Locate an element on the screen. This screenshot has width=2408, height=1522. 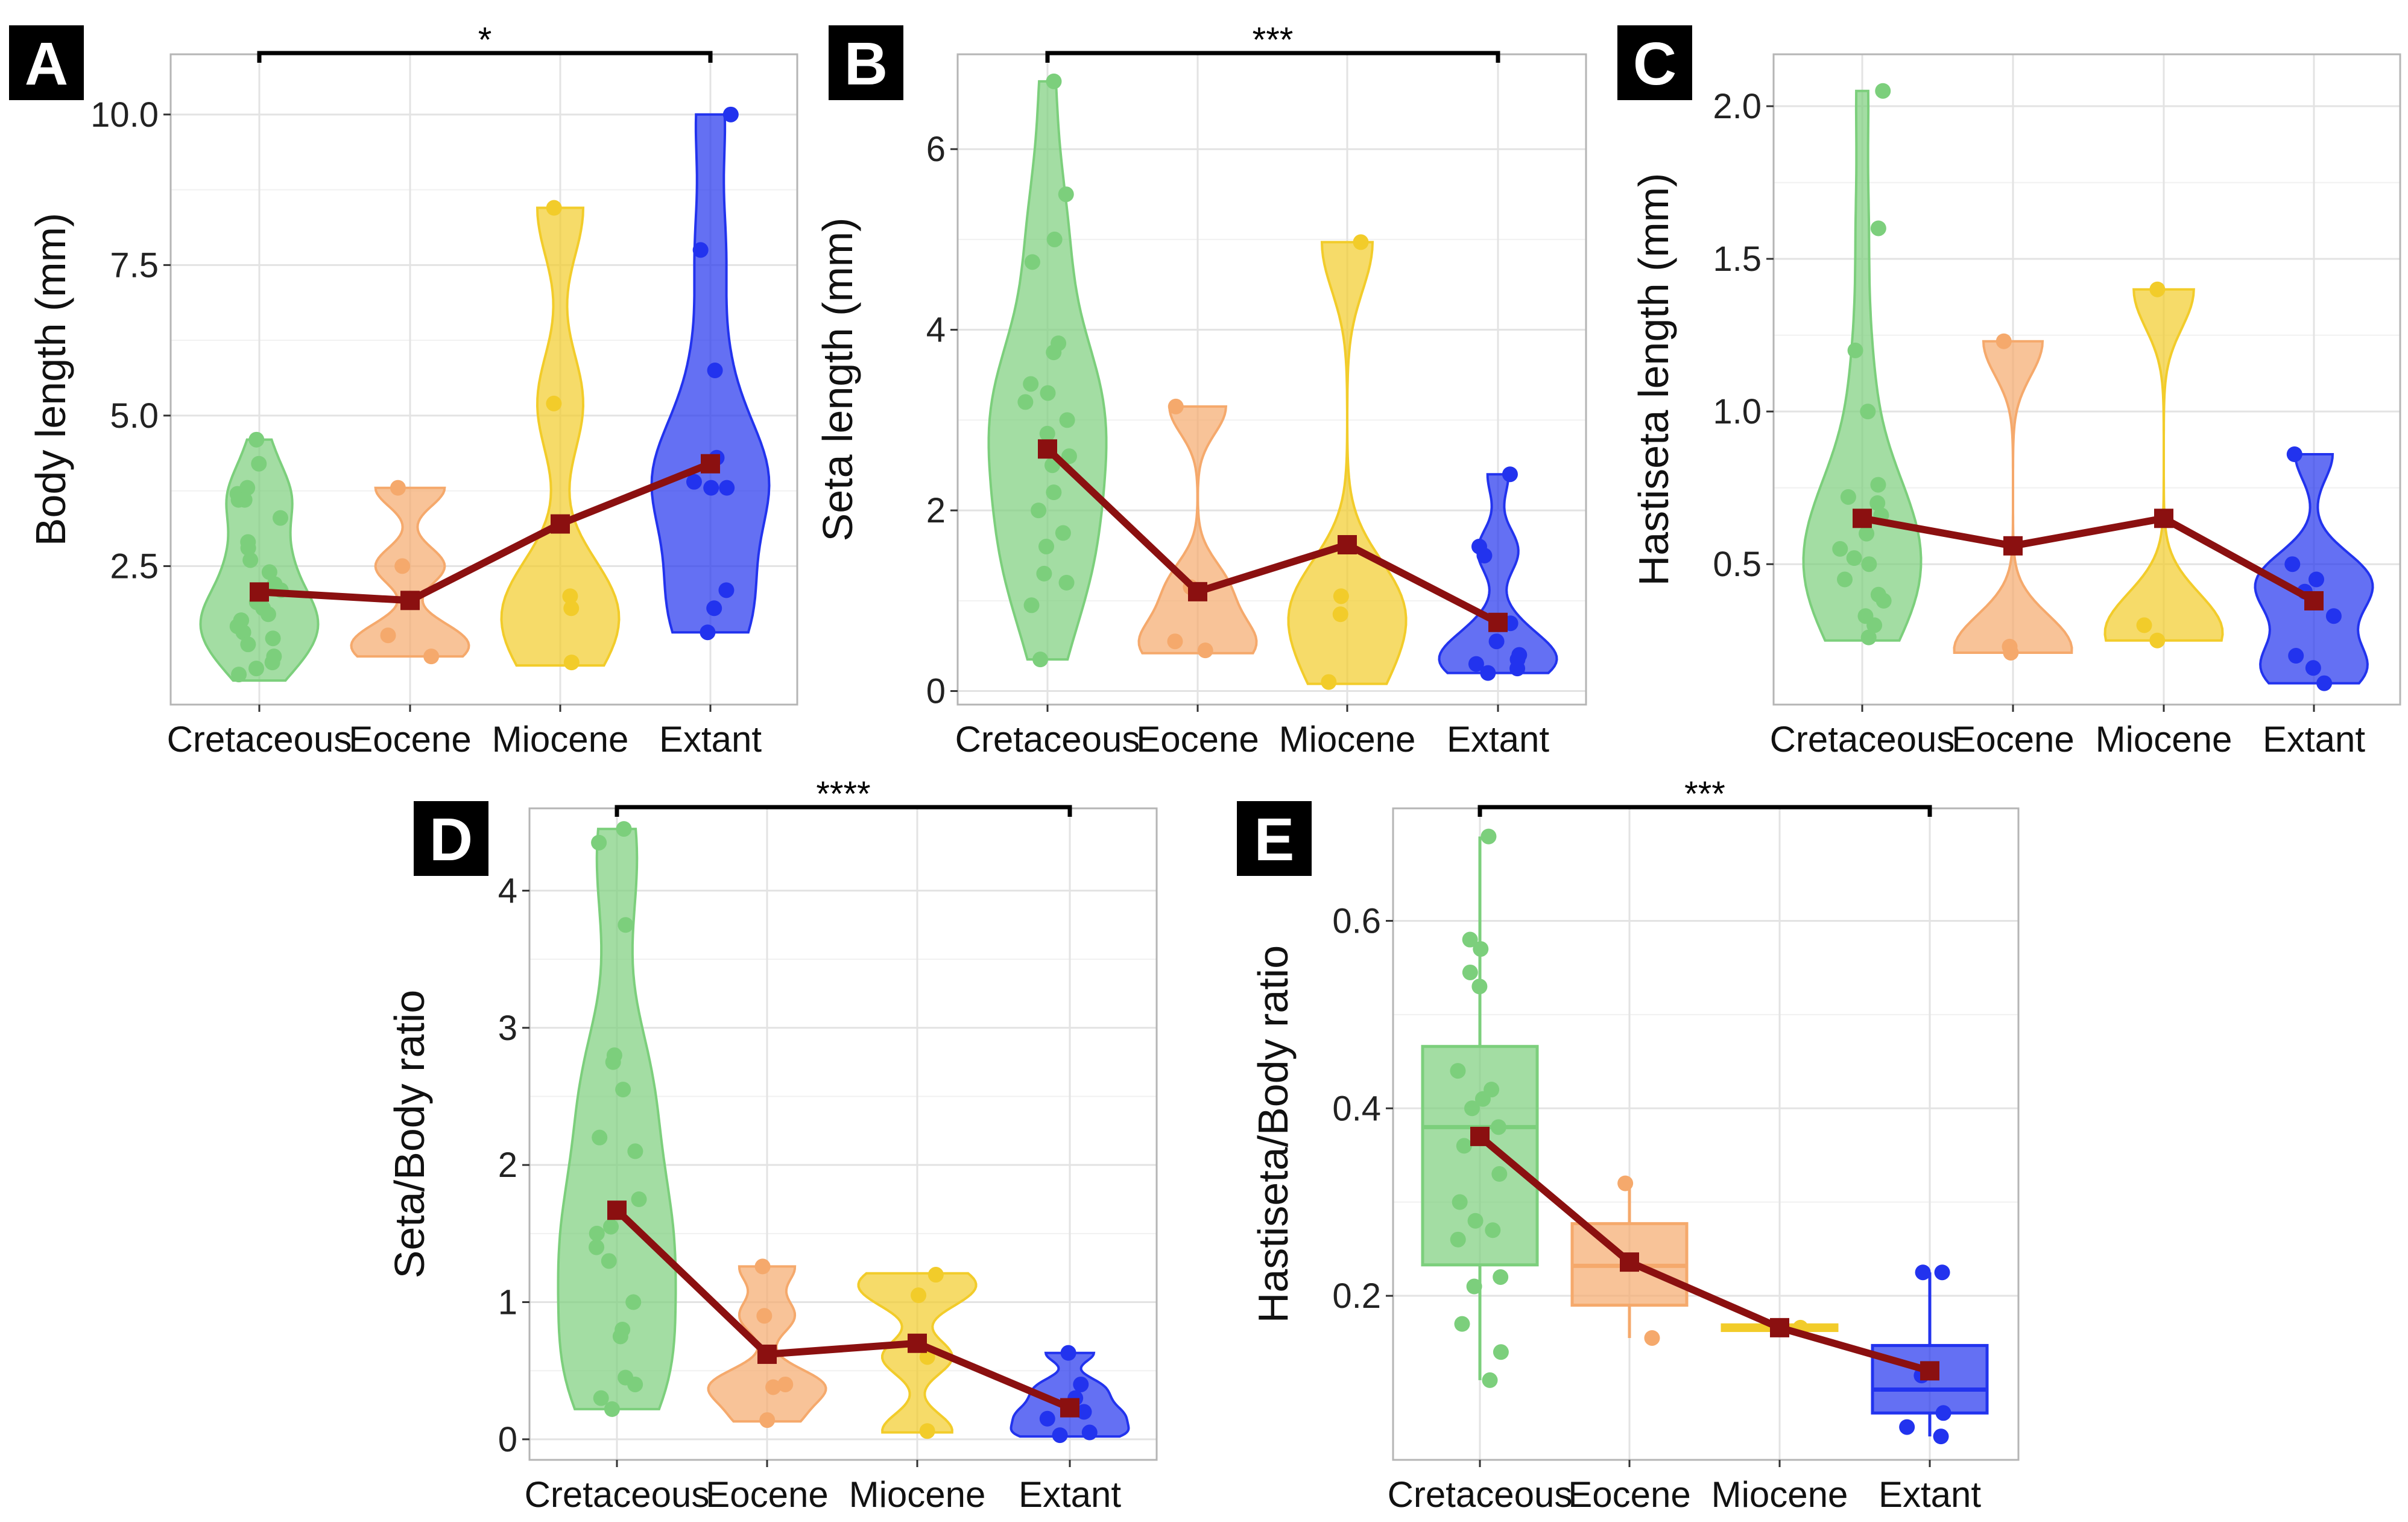
y-tick-label: 10.0 is located at coordinates (125, 115).